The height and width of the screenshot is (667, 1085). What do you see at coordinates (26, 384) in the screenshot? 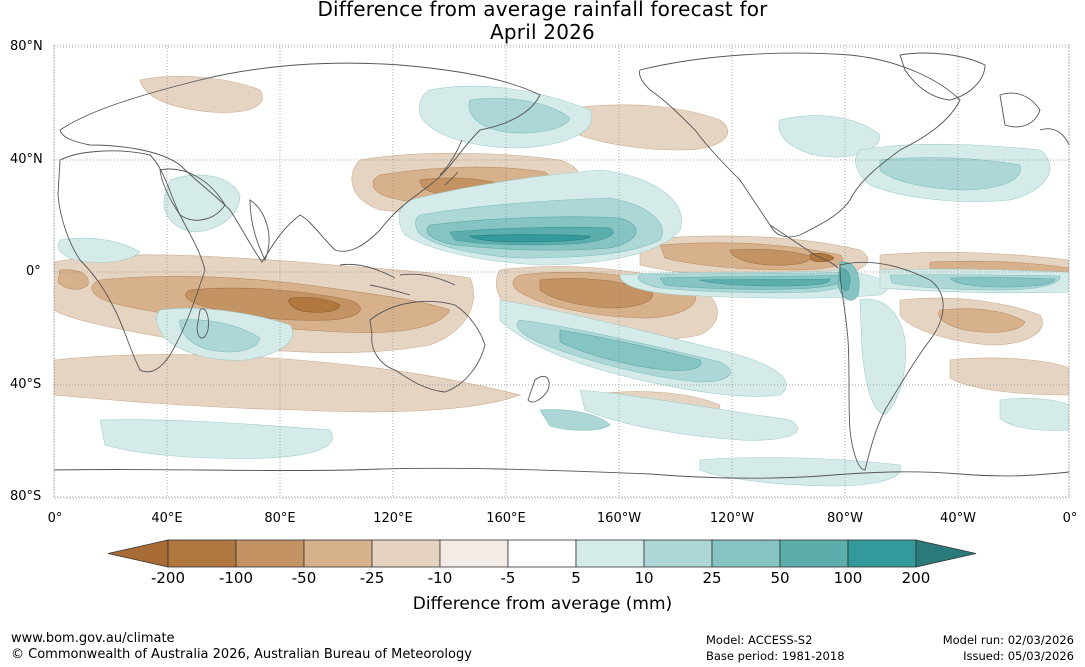
I see `lat-label-40s: 40°S` at bounding box center [26, 384].